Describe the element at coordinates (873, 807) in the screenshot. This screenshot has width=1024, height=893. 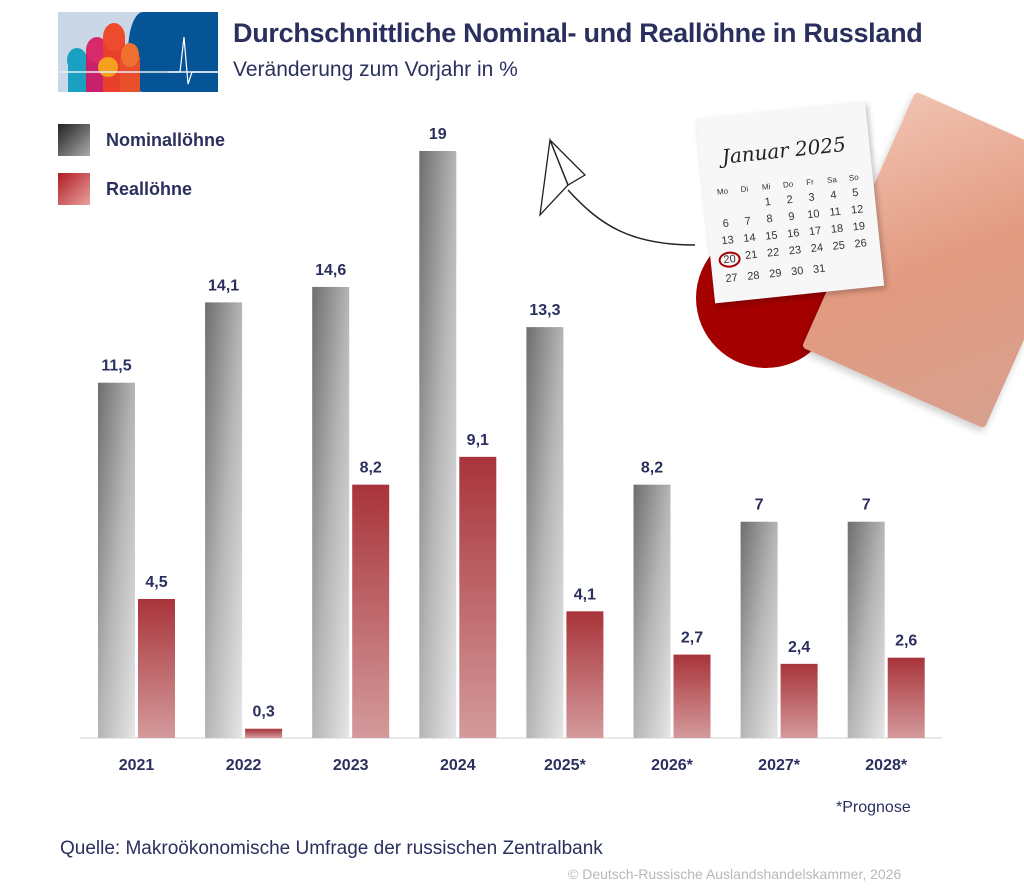
I see `footnote: *Prognose` at that location.